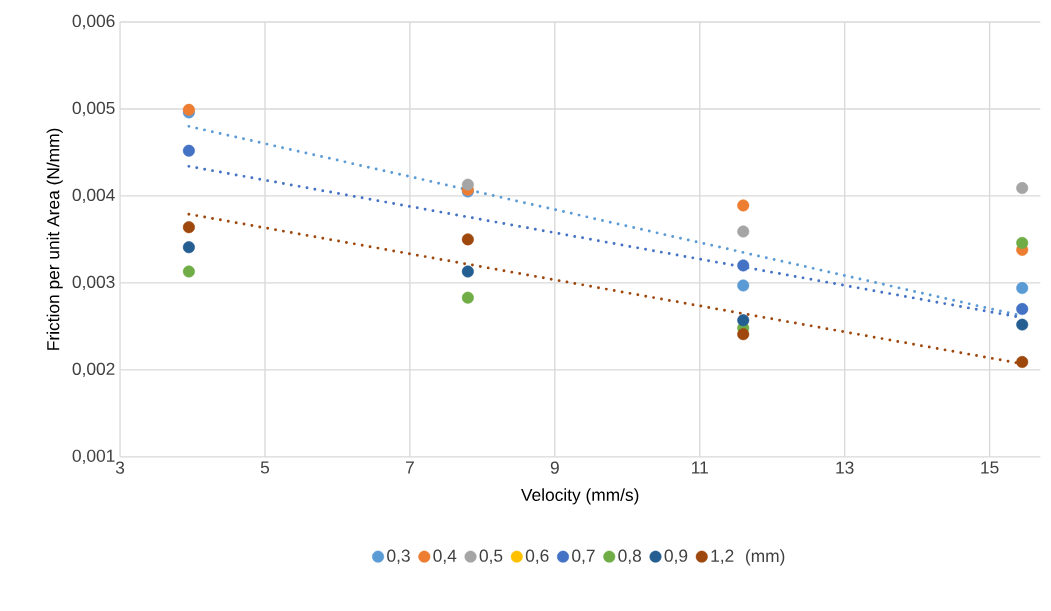 The height and width of the screenshot is (611, 1051). I want to click on legend-label: 0,4, so click(445, 556).